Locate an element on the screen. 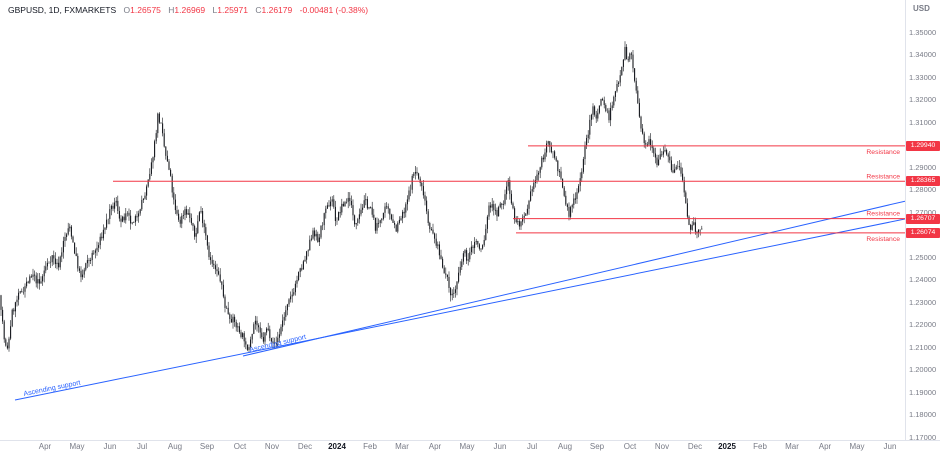 The width and height of the screenshot is (940, 453). close-label: C is located at coordinates (258, 10).